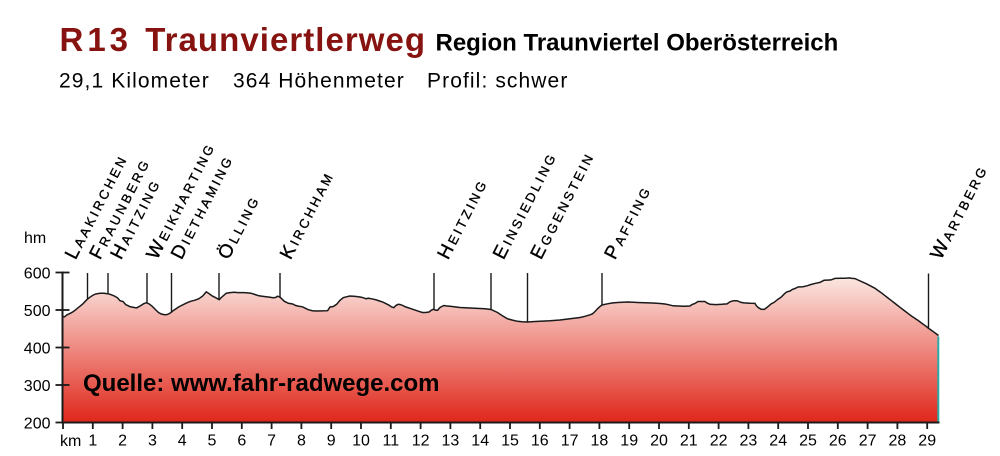 This screenshot has height=456, width=1000. What do you see at coordinates (719, 441) in the screenshot?
I see `svg-text: 22` at bounding box center [719, 441].